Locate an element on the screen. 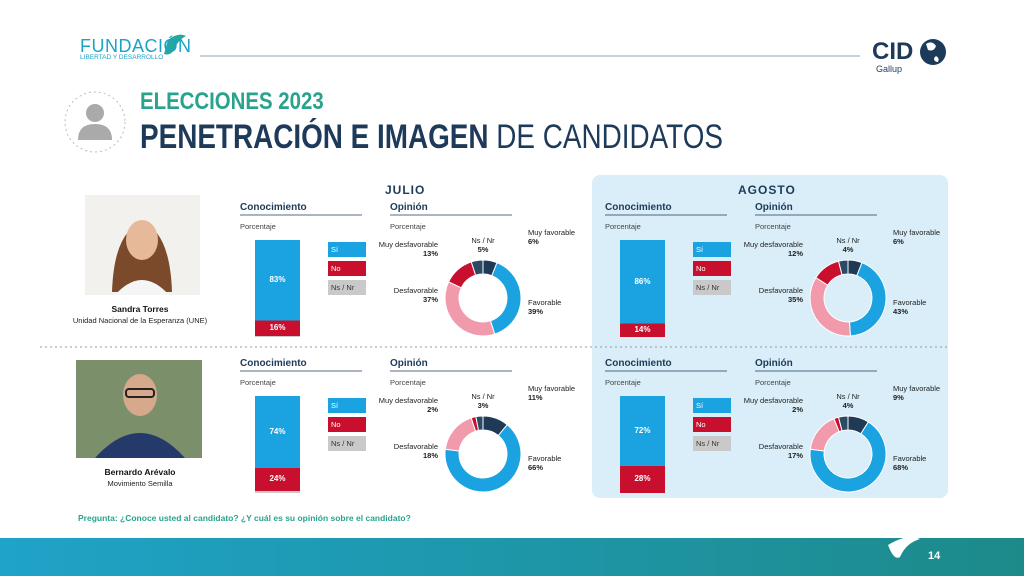  donut-label: Muy favorable 11% is located at coordinates (558, 393).